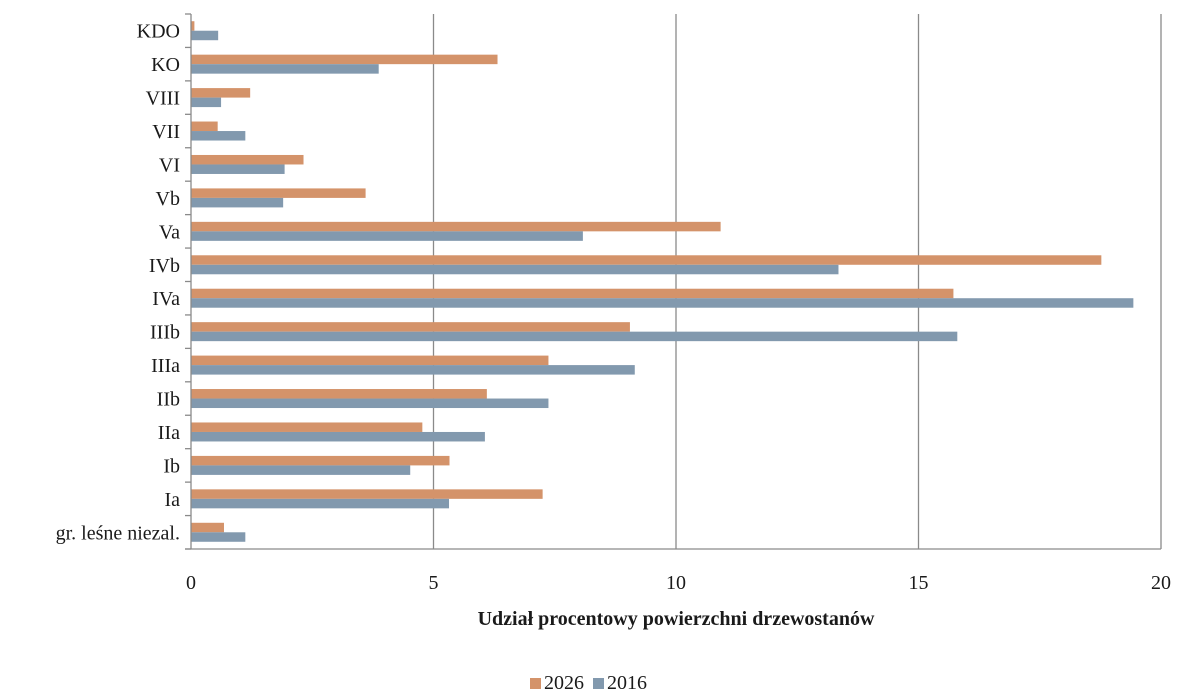 The image size is (1177, 699). I want to click on category-label-7: IVb, so click(164, 266).